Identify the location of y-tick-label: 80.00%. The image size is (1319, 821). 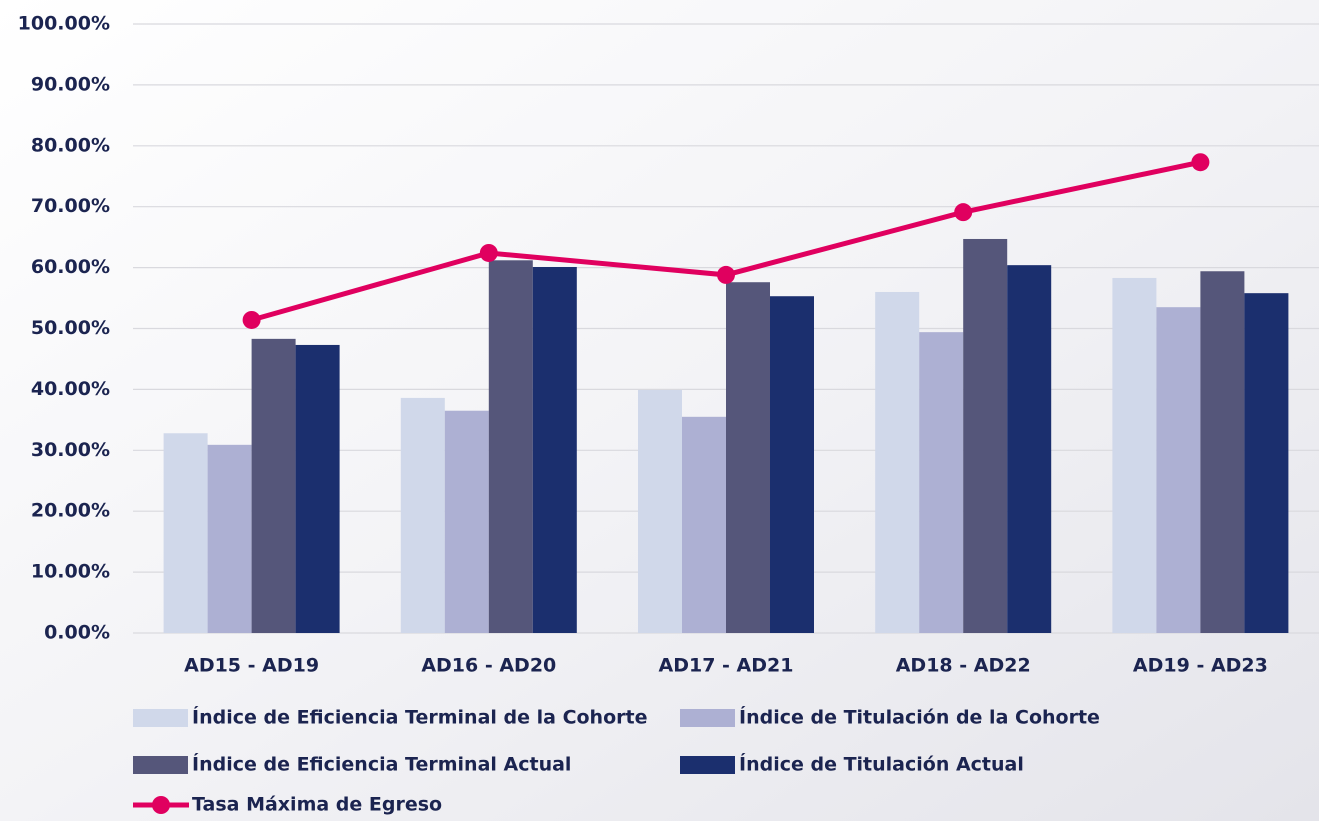
(70, 145).